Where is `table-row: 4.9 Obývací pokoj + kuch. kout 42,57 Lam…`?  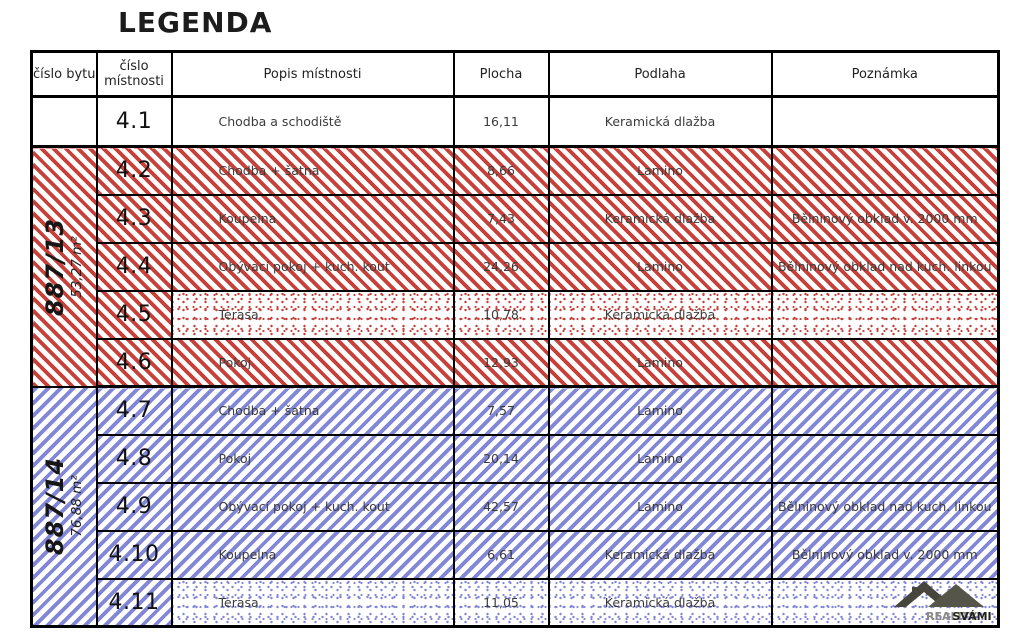
table-row: 4.9 Obývací pokoj + kuch. kout 42,57 Lam… is located at coordinates (516, 506).